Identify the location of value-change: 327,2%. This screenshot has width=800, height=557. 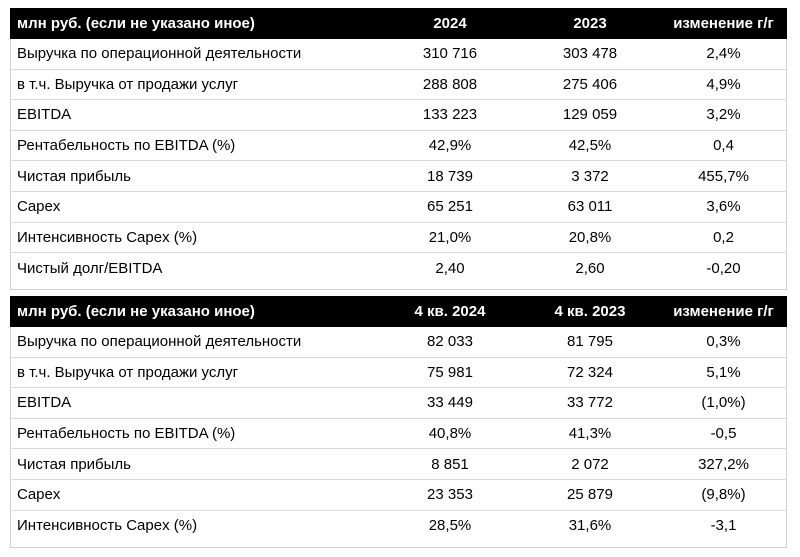
(723, 464).